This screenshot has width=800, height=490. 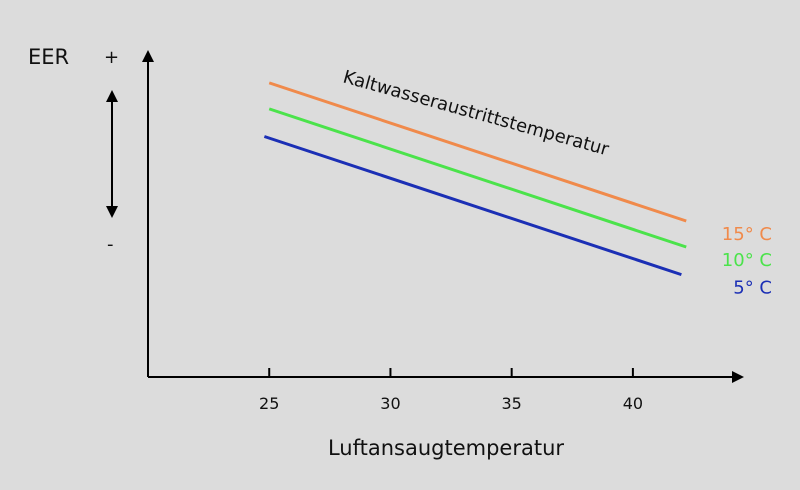 What do you see at coordinates (511, 403) in the screenshot?
I see `x-tick-label: 35` at bounding box center [511, 403].